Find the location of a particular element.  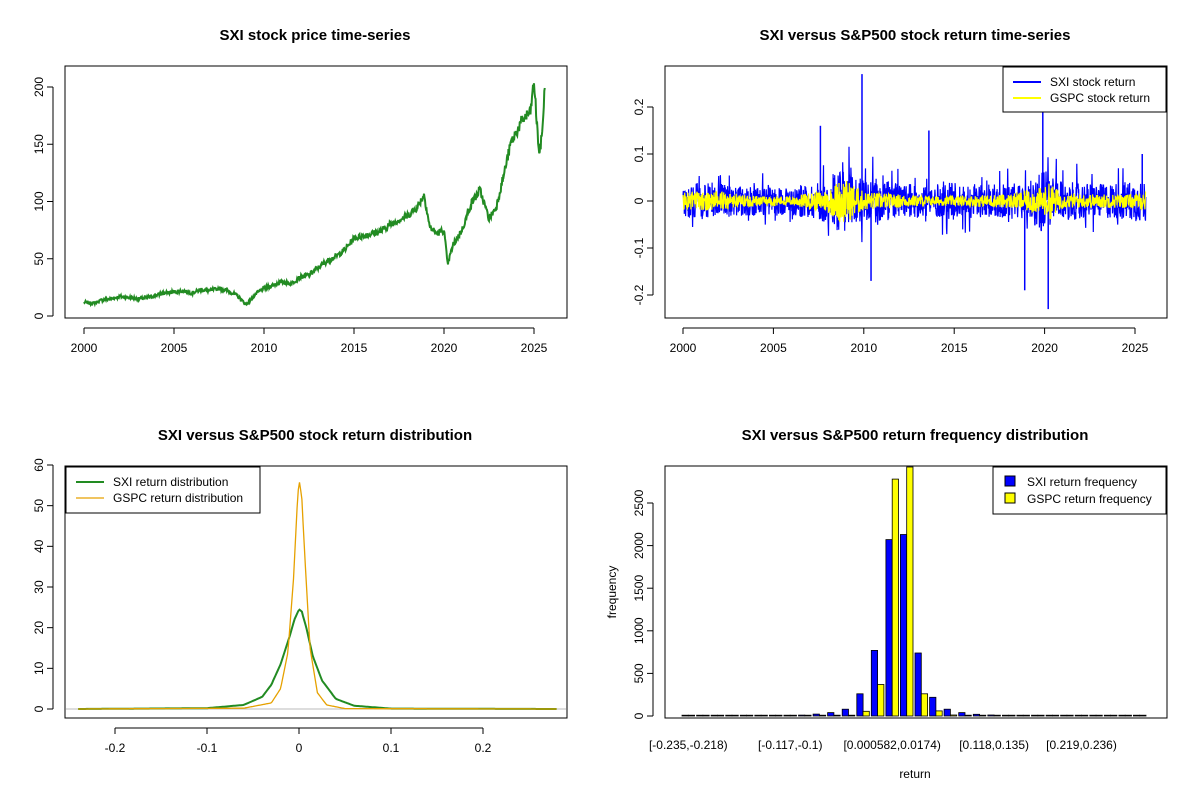

price-line is located at coordinates (314, 195).